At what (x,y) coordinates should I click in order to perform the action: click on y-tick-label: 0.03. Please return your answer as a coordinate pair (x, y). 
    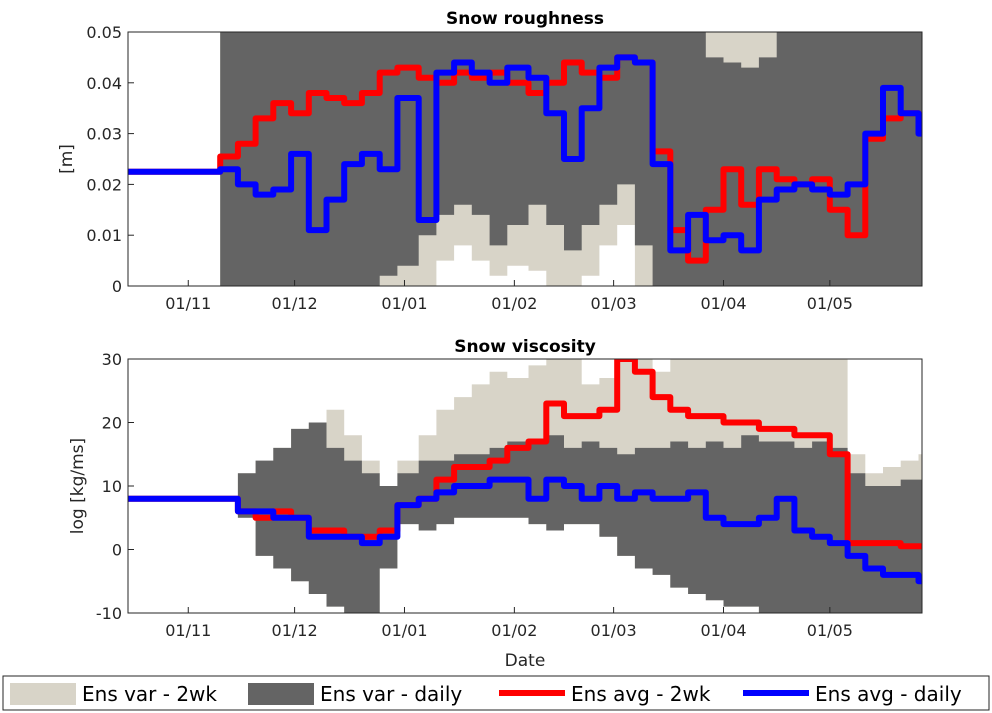
    Looking at the image, I should click on (104, 134).